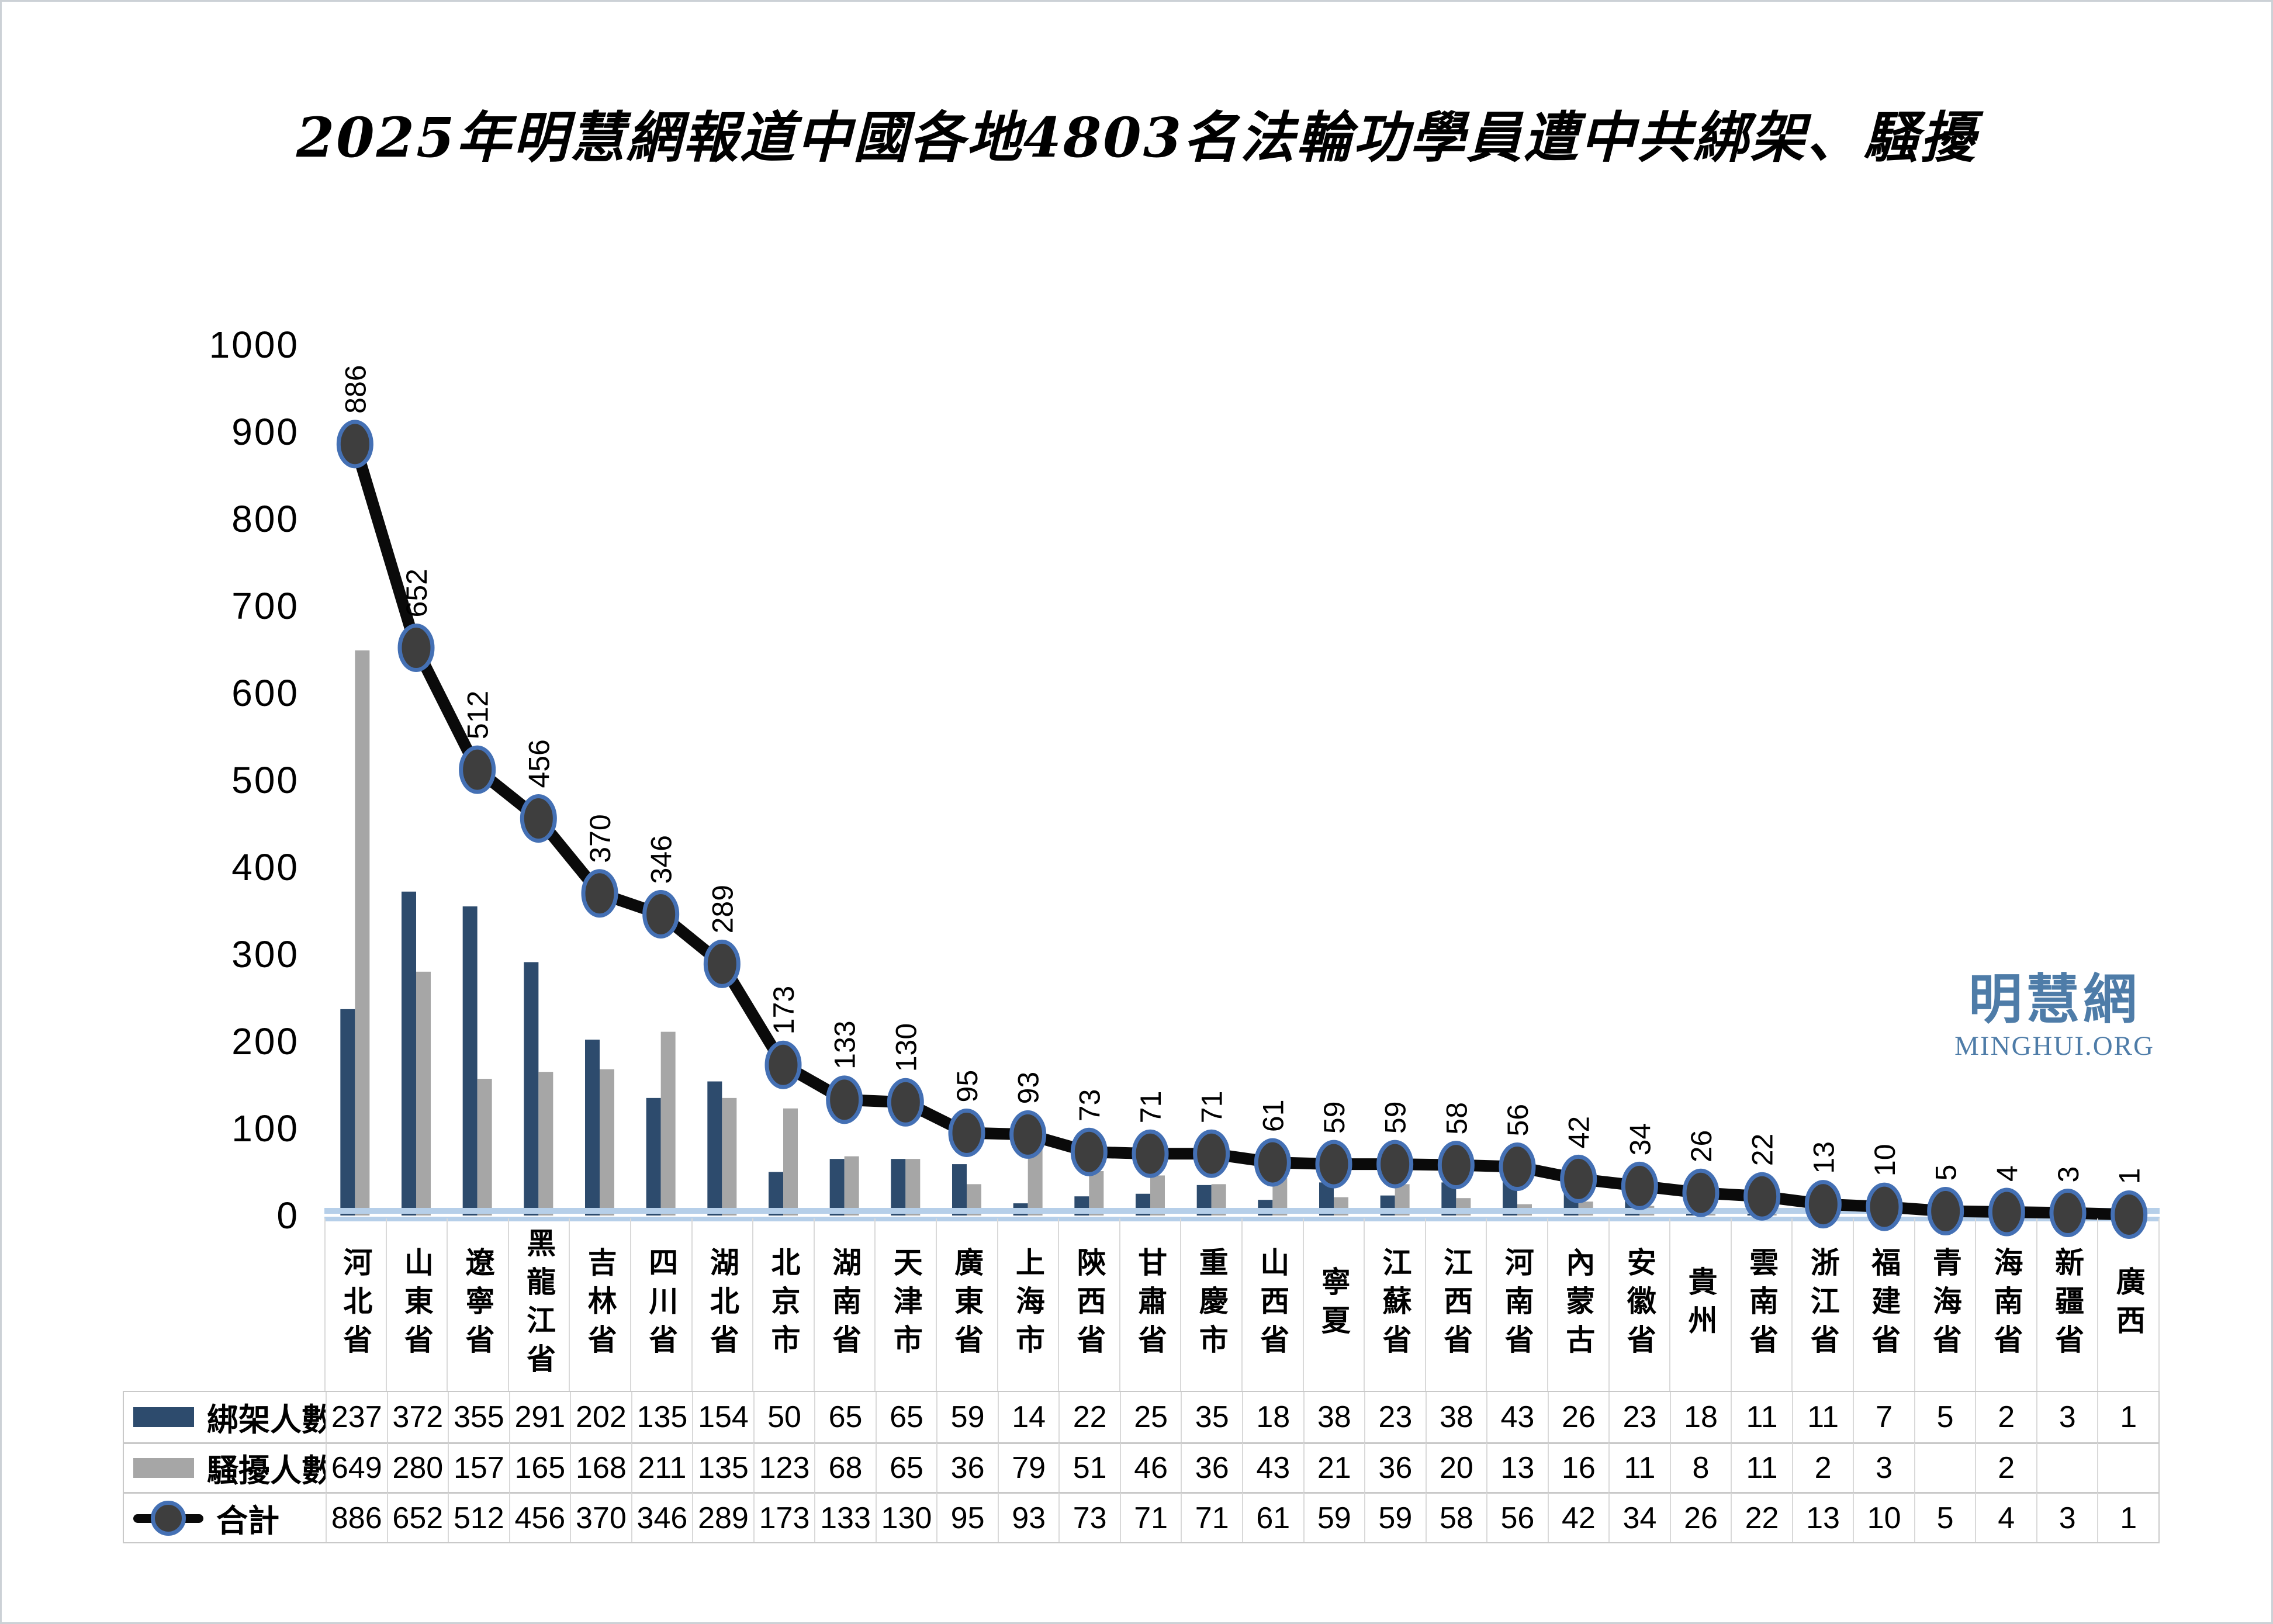  I want to click on category-cell: 安徽省, so click(1641, 1304).